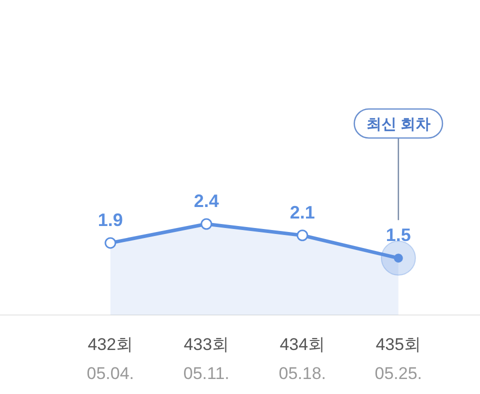 The image size is (480, 394). Describe the element at coordinates (110, 220) in the screenshot. I see `data-label: 1.9` at that location.